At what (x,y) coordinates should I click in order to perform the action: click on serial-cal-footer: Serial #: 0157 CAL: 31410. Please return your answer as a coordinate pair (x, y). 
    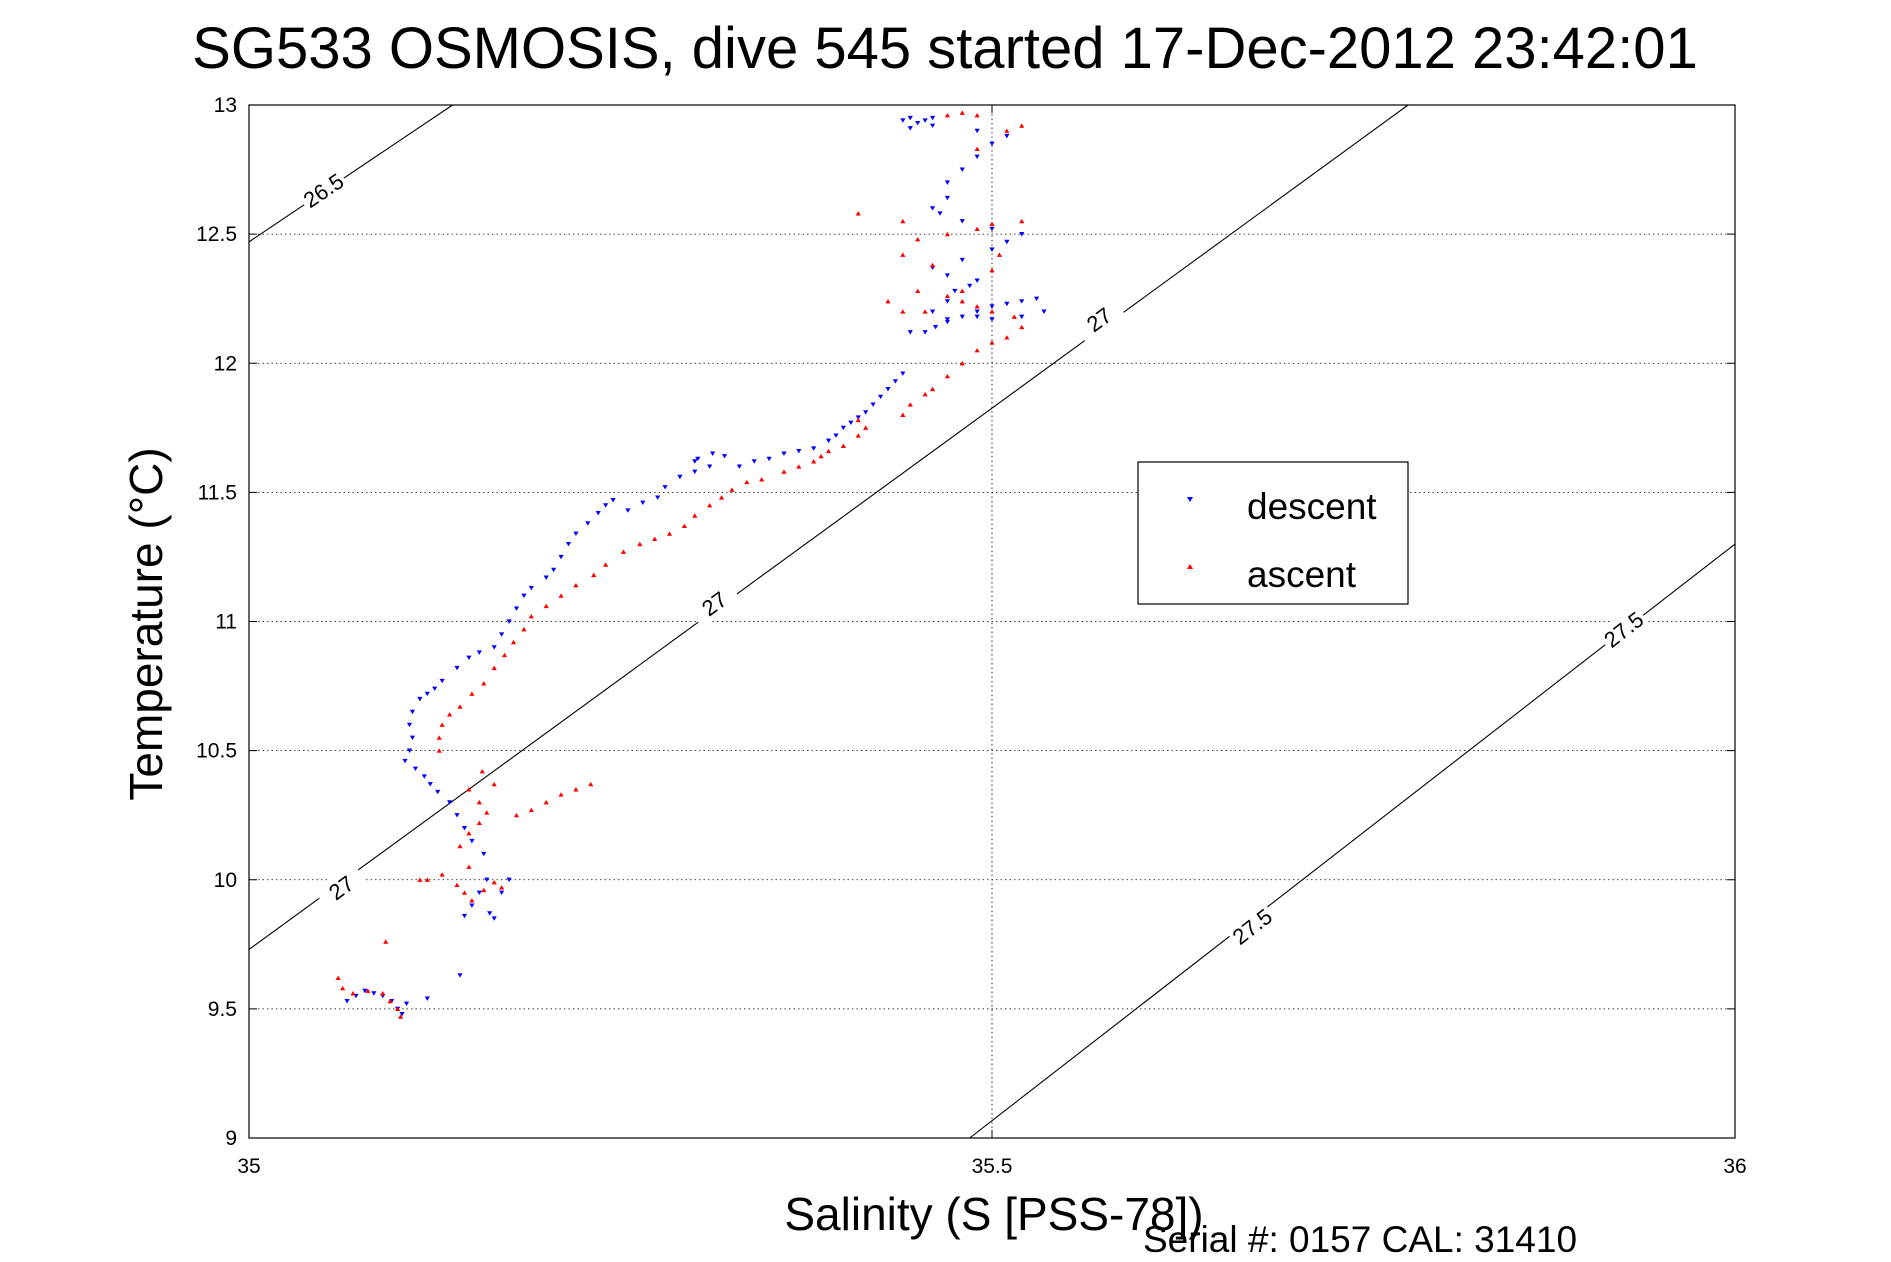
    Looking at the image, I should click on (1360, 1239).